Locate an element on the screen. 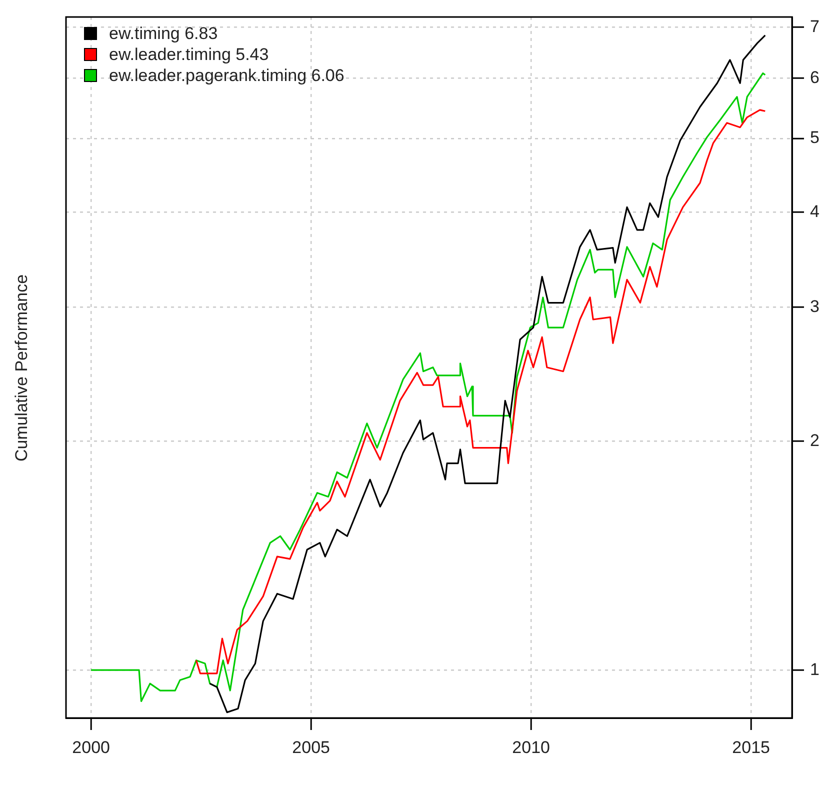 Image resolution: width=834 pixels, height=803 pixels. legend-label: ew.leader.timing 5.43 is located at coordinates (189, 54).